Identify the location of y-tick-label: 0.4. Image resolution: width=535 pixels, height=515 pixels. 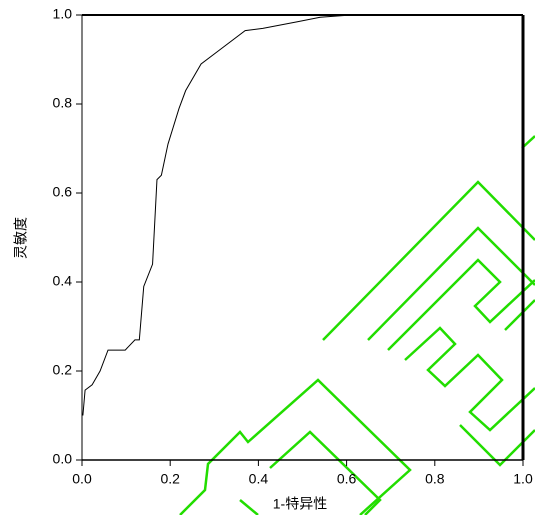
(63, 281).